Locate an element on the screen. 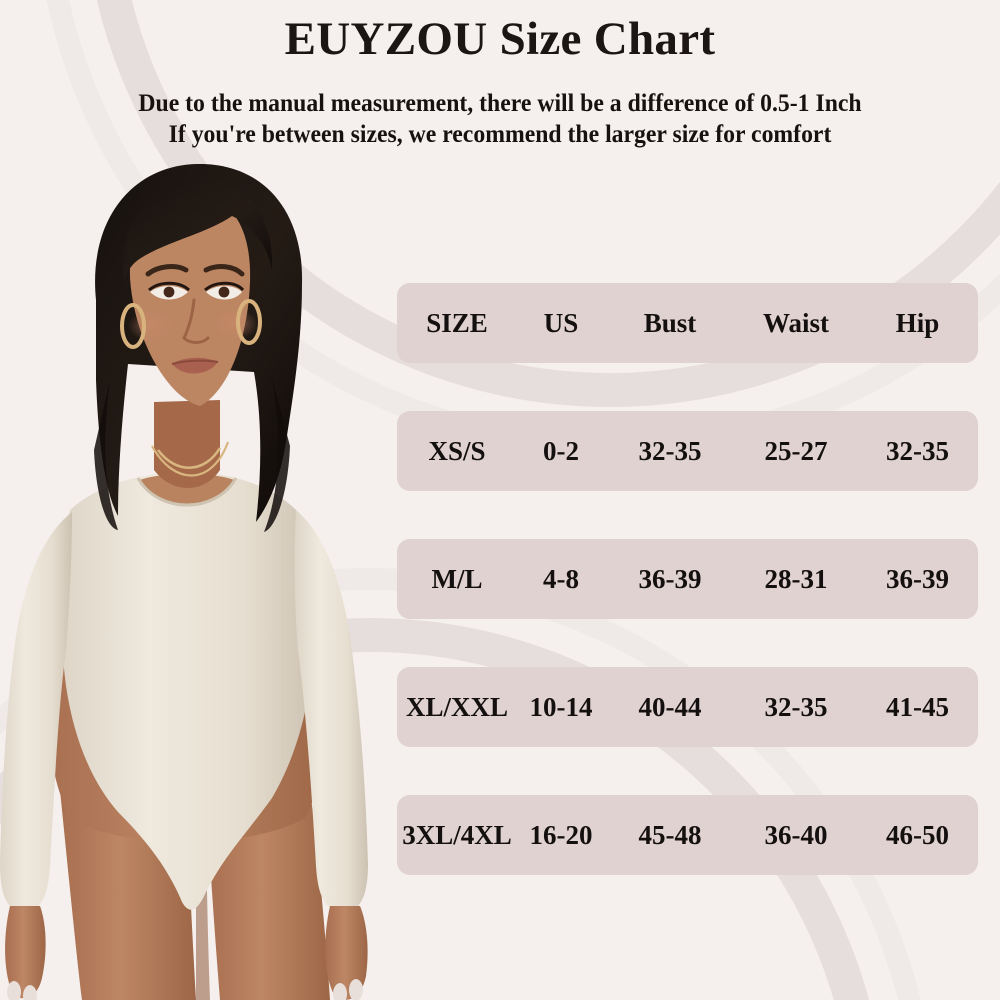 This screenshot has width=1000, height=1000. cell-us: 4-8 is located at coordinates (561, 579).